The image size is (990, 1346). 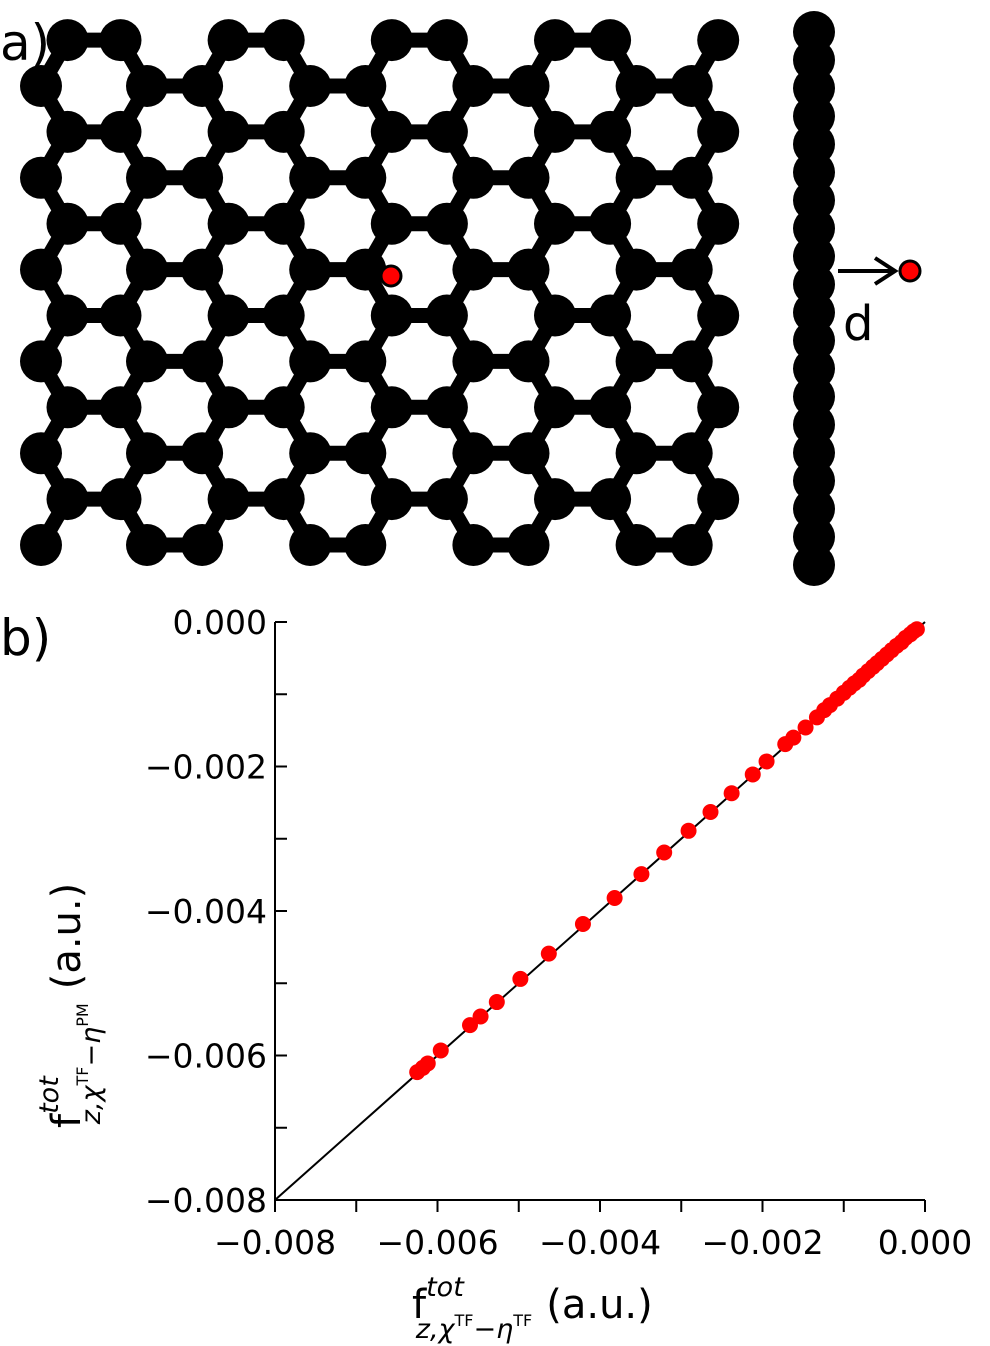 What do you see at coordinates (206, 1200) in the screenshot?
I see `y-tick-label: −0.008` at bounding box center [206, 1200].